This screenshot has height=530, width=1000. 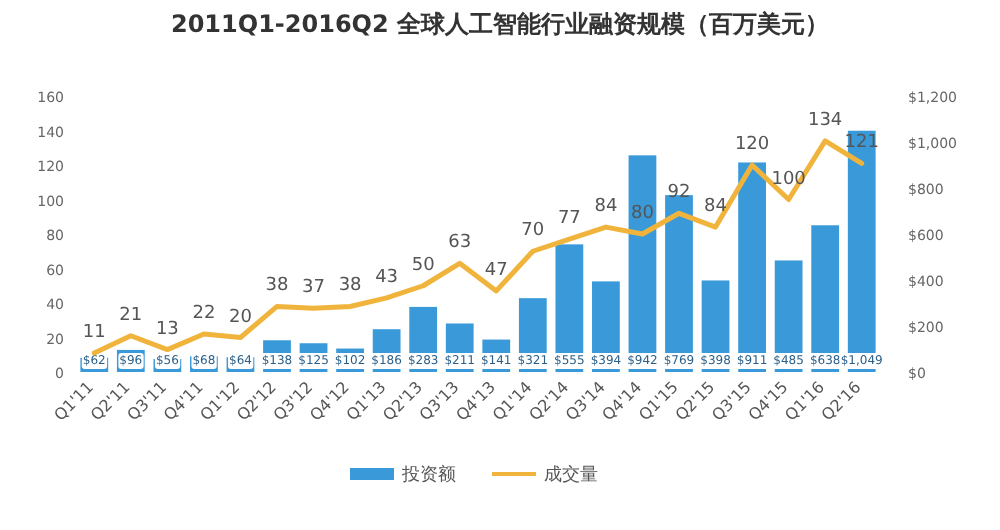 What do you see at coordinates (428, 475) in the screenshot?
I see `legend-label: 投资额` at bounding box center [428, 475].